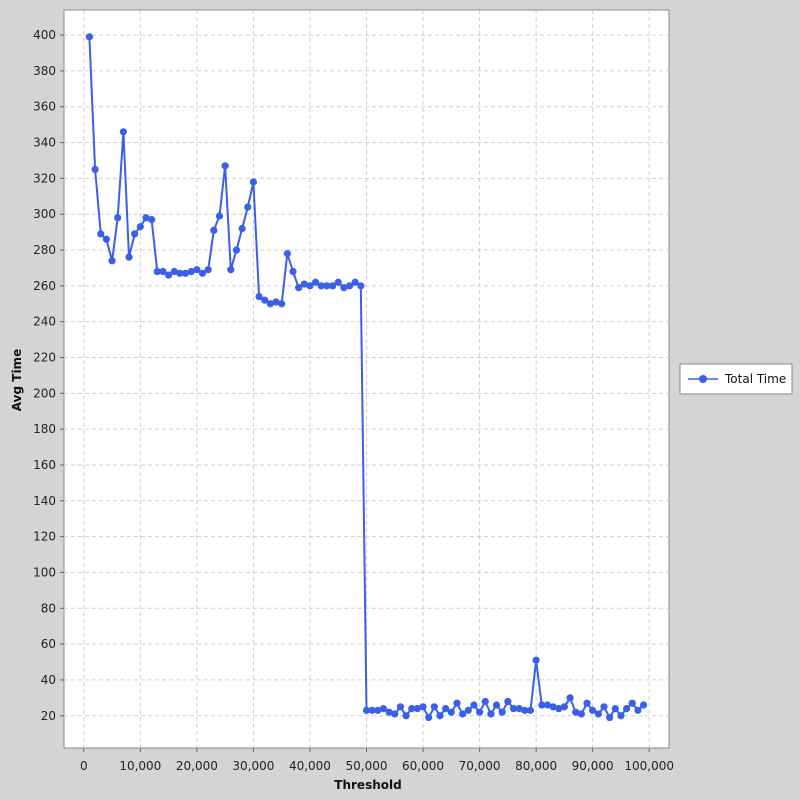 The height and width of the screenshot is (800, 800). I want to click on y-tick-label: 140, so click(44, 501).